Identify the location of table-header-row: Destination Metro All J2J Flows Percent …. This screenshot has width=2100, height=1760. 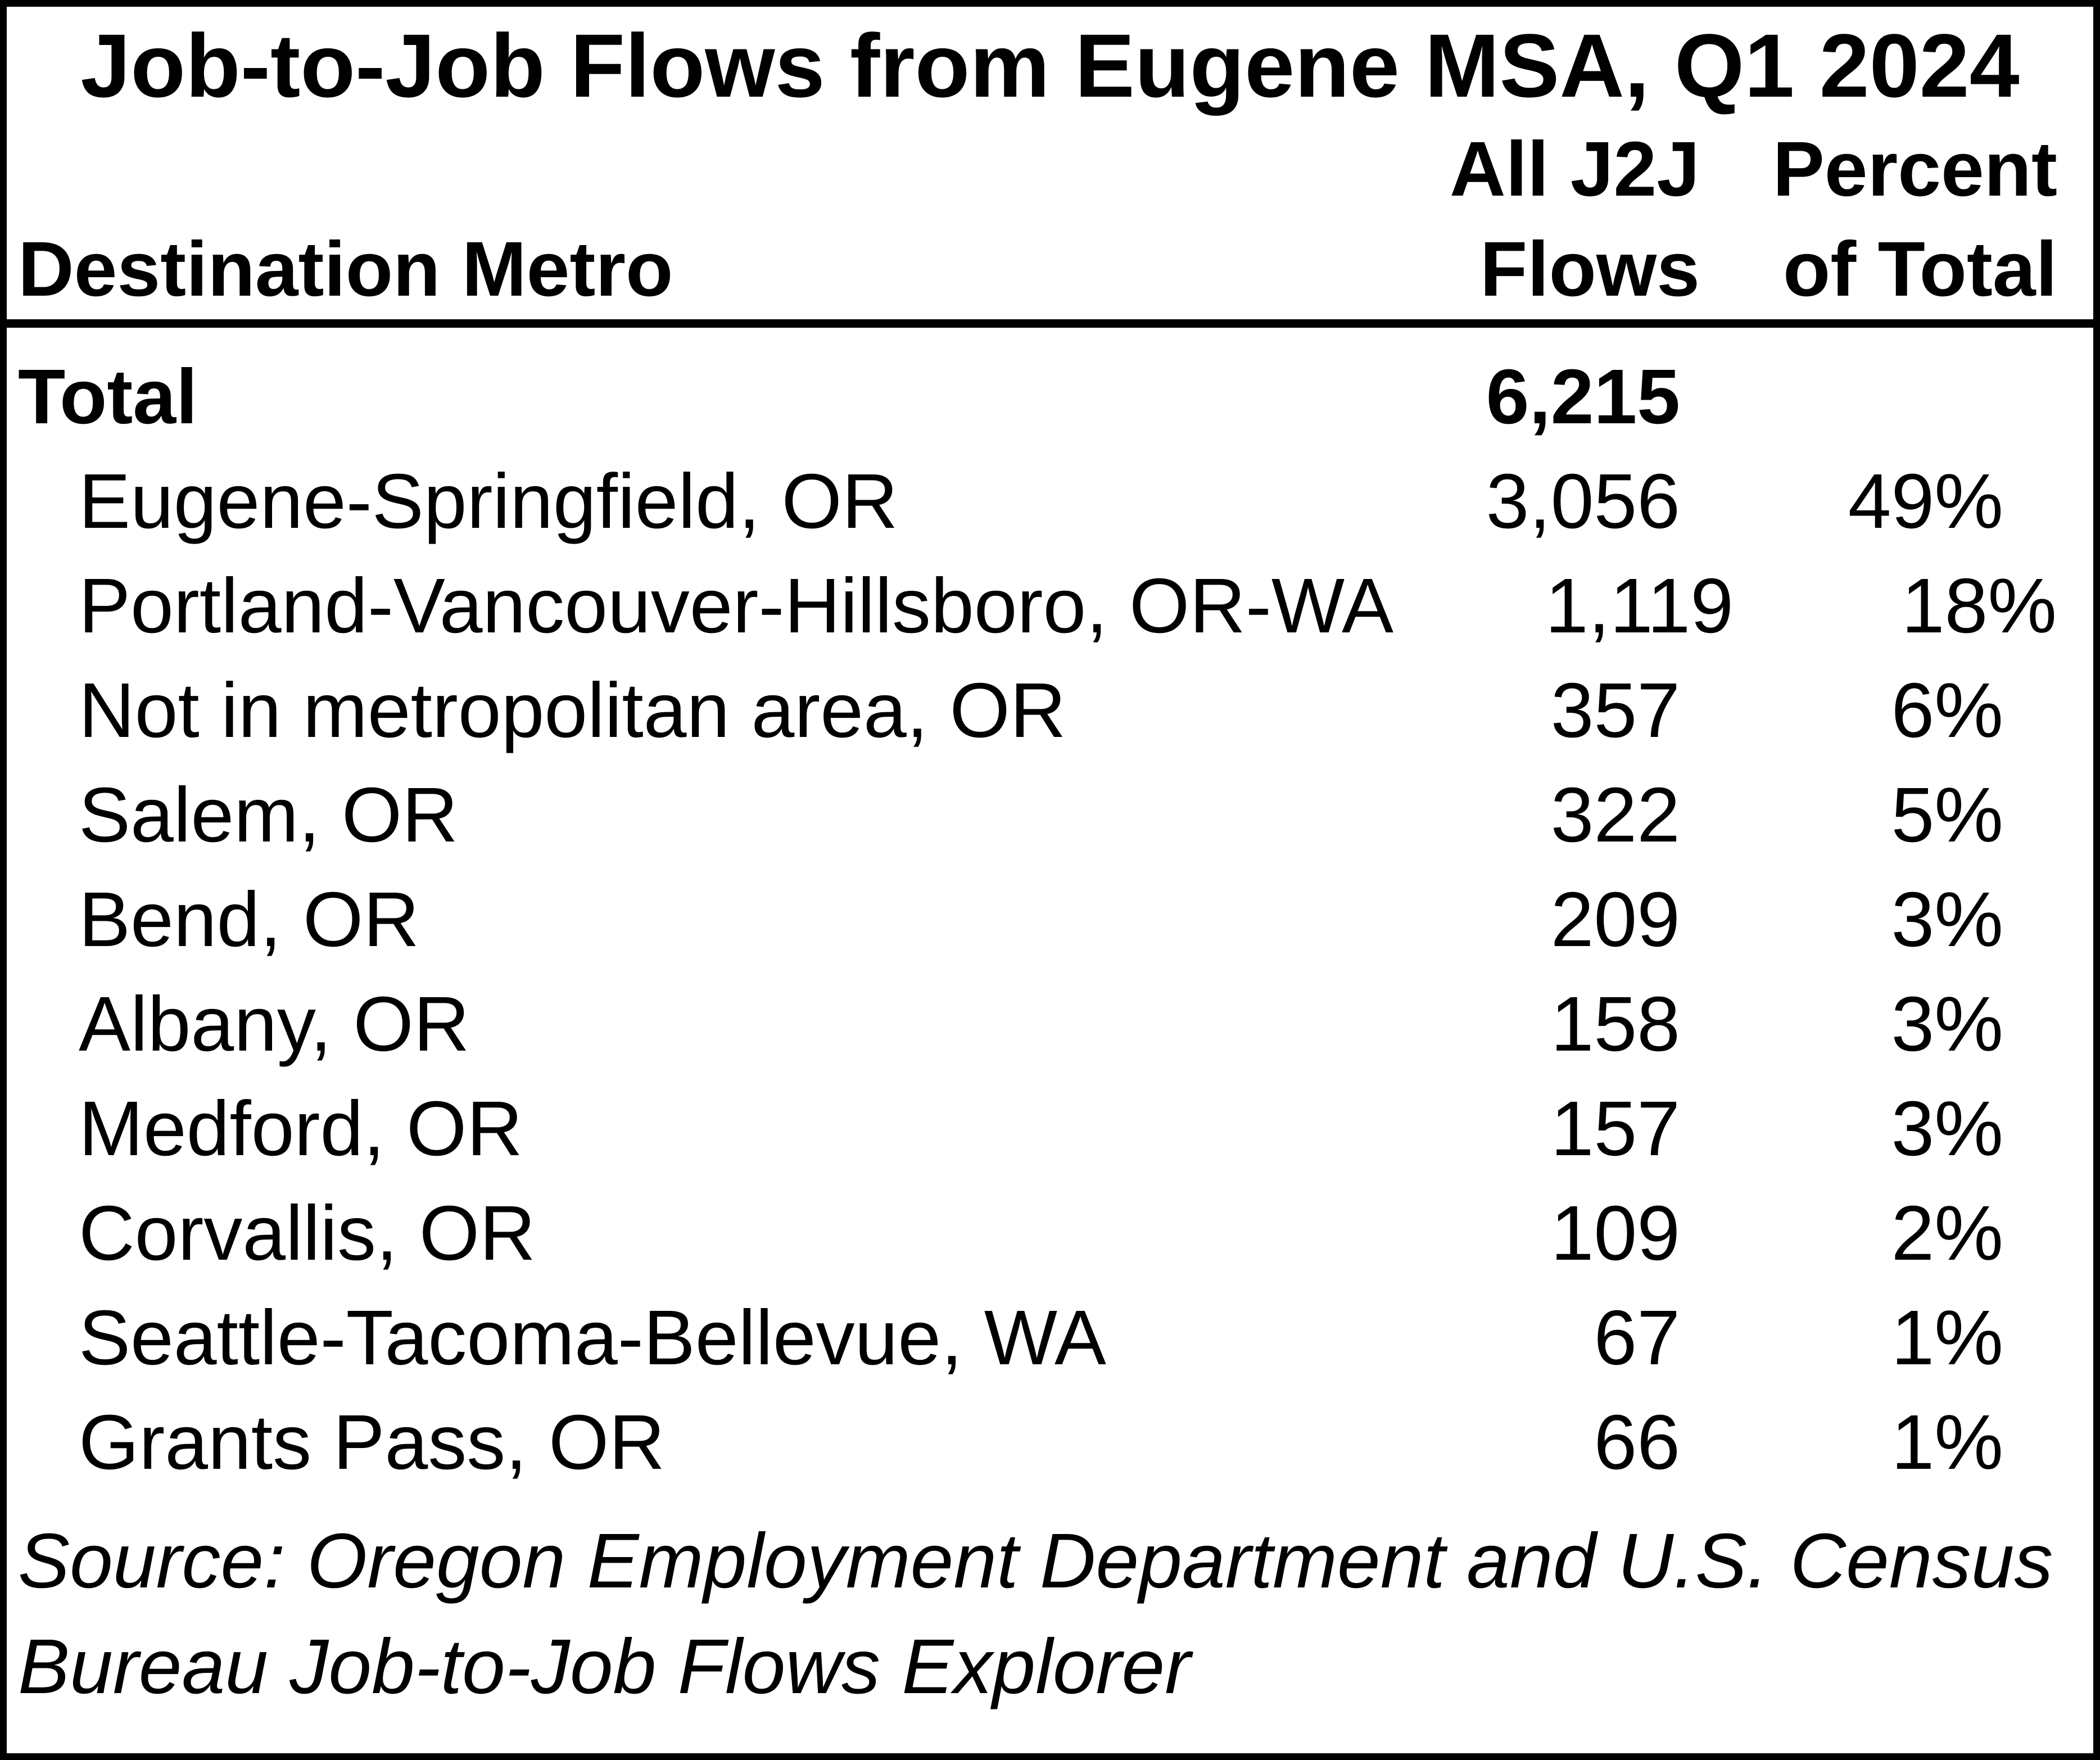
(1050, 219).